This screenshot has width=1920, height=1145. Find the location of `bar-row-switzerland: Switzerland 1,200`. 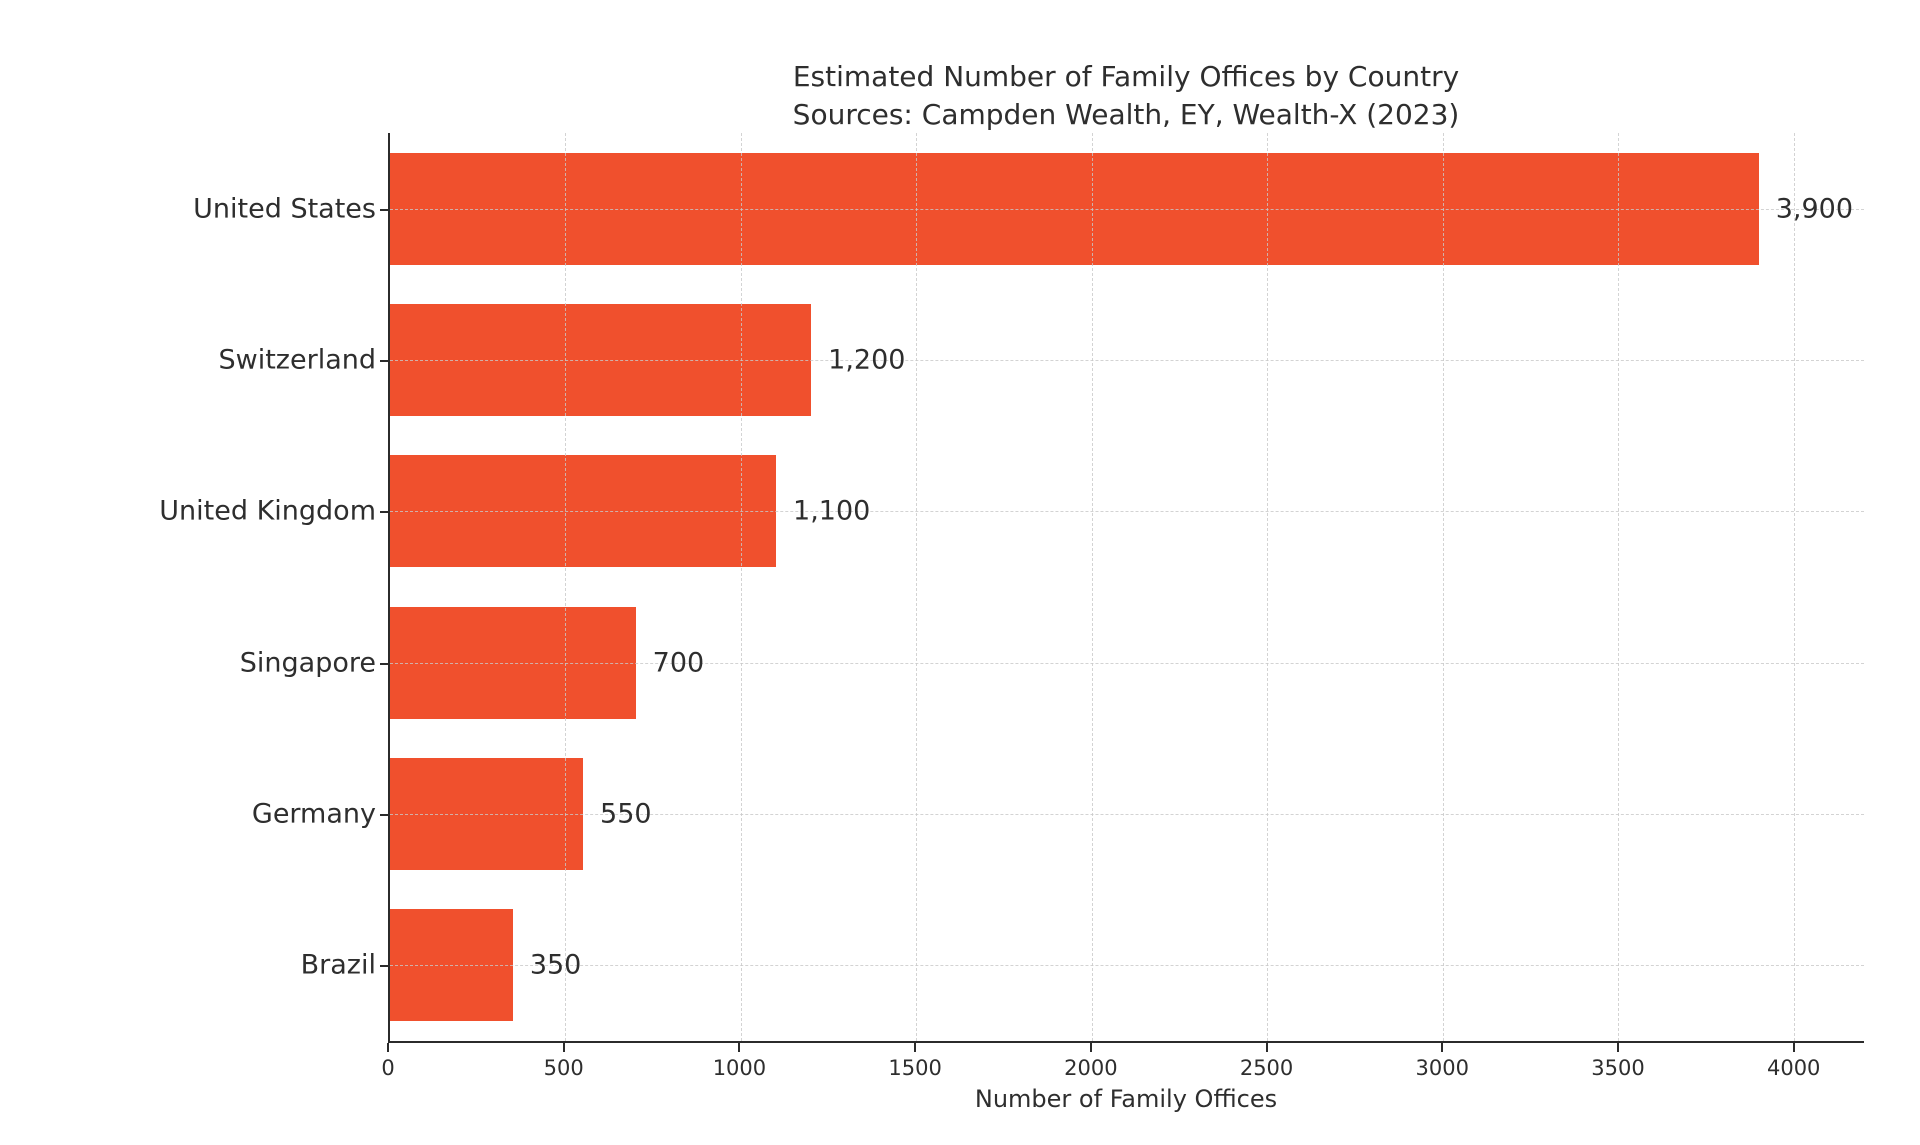

bar-row-switzerland: Switzerland 1,200 is located at coordinates (1041, 359).